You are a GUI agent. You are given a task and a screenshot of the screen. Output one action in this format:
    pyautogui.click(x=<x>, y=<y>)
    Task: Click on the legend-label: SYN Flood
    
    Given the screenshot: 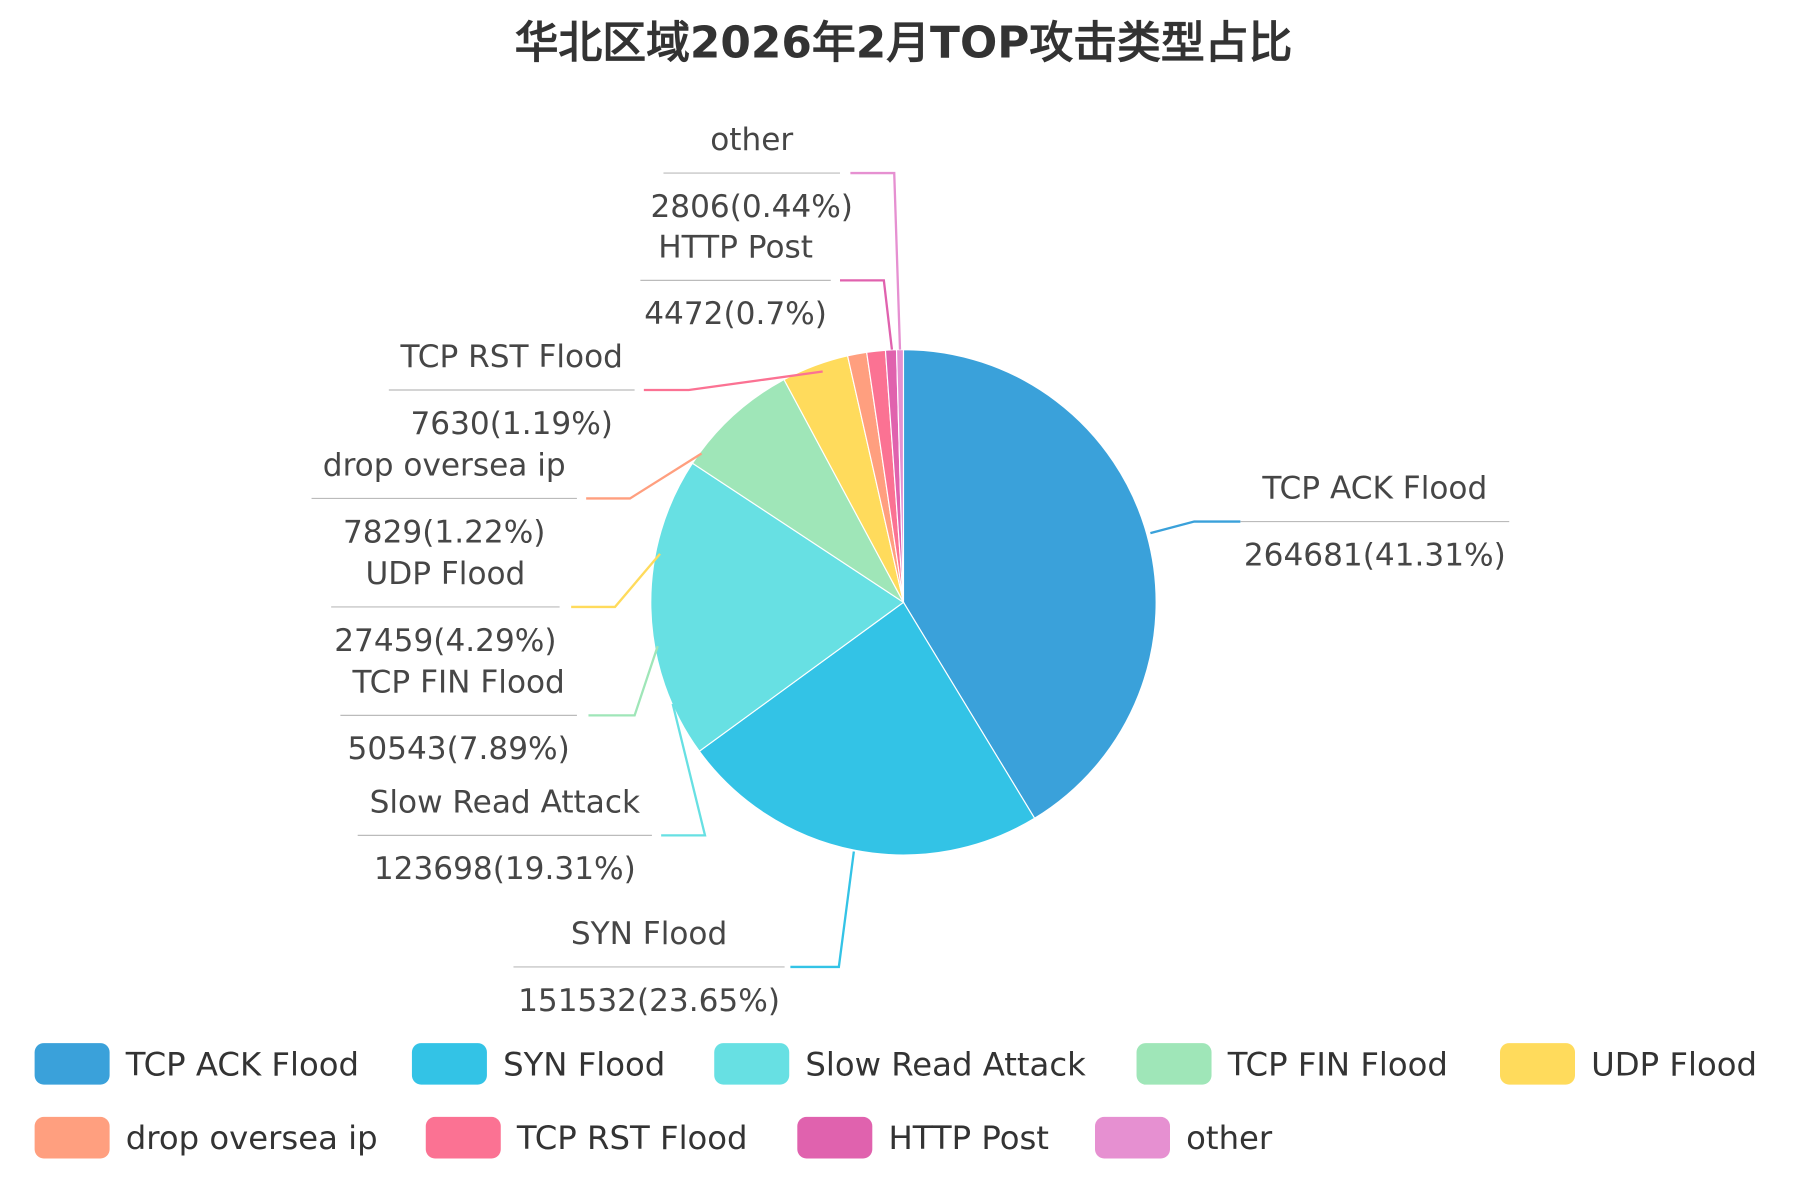 What is the action you would take?
    pyautogui.click(x=584, y=1064)
    